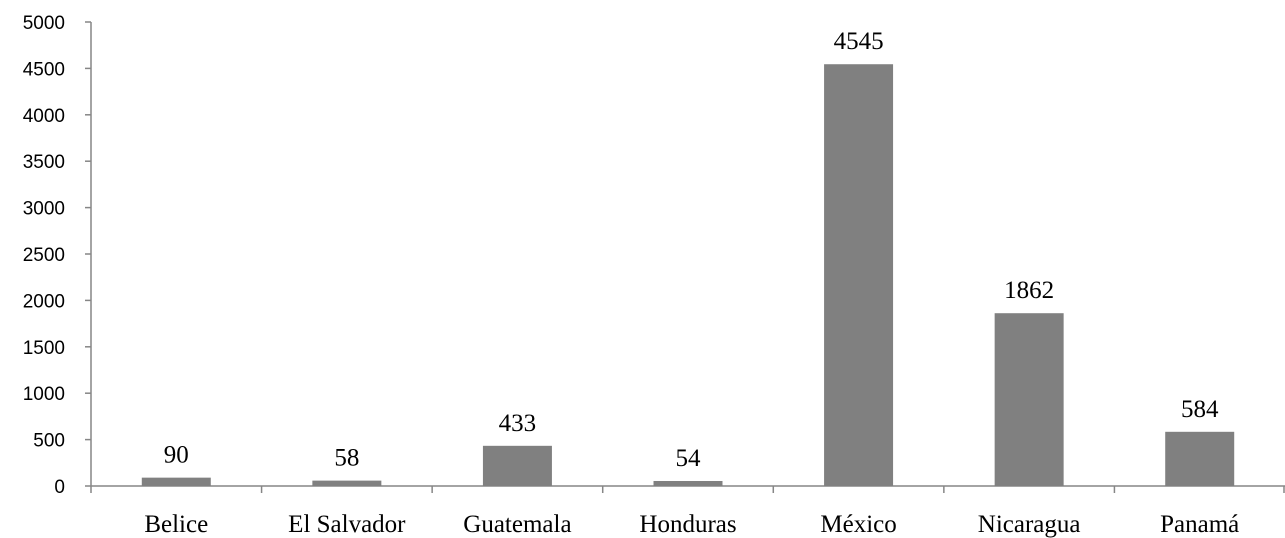 This screenshot has width=1285, height=538. Describe the element at coordinates (44, 69) in the screenshot. I see `y-tick-label: 4500` at that location.